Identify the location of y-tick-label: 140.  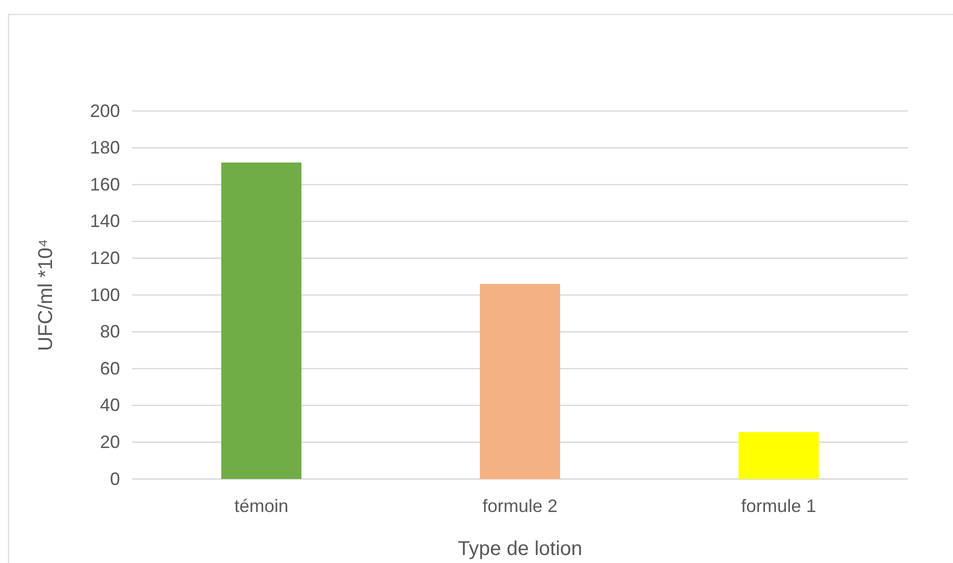
(105, 221).